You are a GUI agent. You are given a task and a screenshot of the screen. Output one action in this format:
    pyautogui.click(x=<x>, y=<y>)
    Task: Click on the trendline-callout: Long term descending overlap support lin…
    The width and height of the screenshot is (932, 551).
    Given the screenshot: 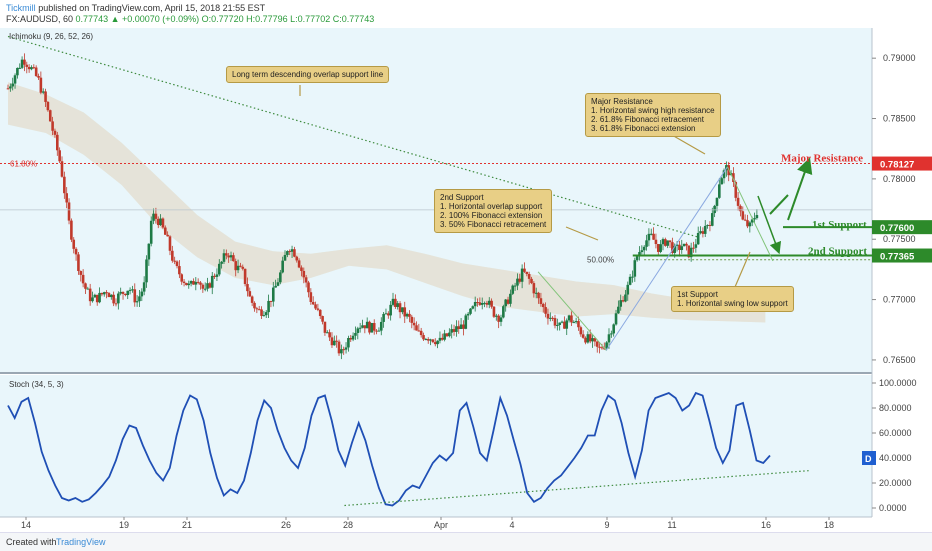 What is the action you would take?
    pyautogui.click(x=308, y=74)
    